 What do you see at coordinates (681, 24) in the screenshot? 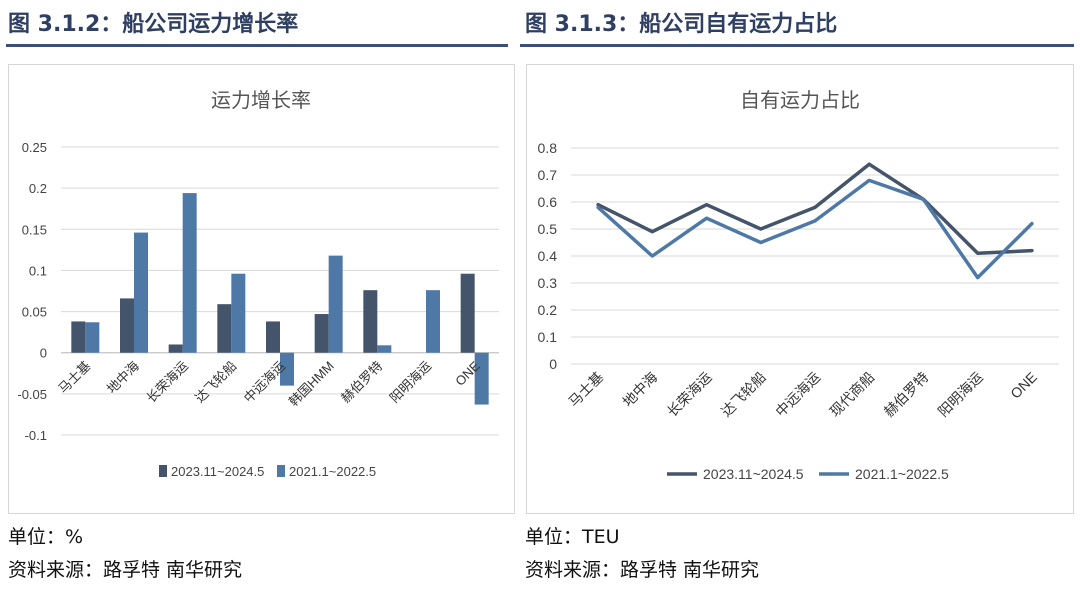
I see `right-figure-title: 图 3.1.3：船公司自有运力占比` at bounding box center [681, 24].